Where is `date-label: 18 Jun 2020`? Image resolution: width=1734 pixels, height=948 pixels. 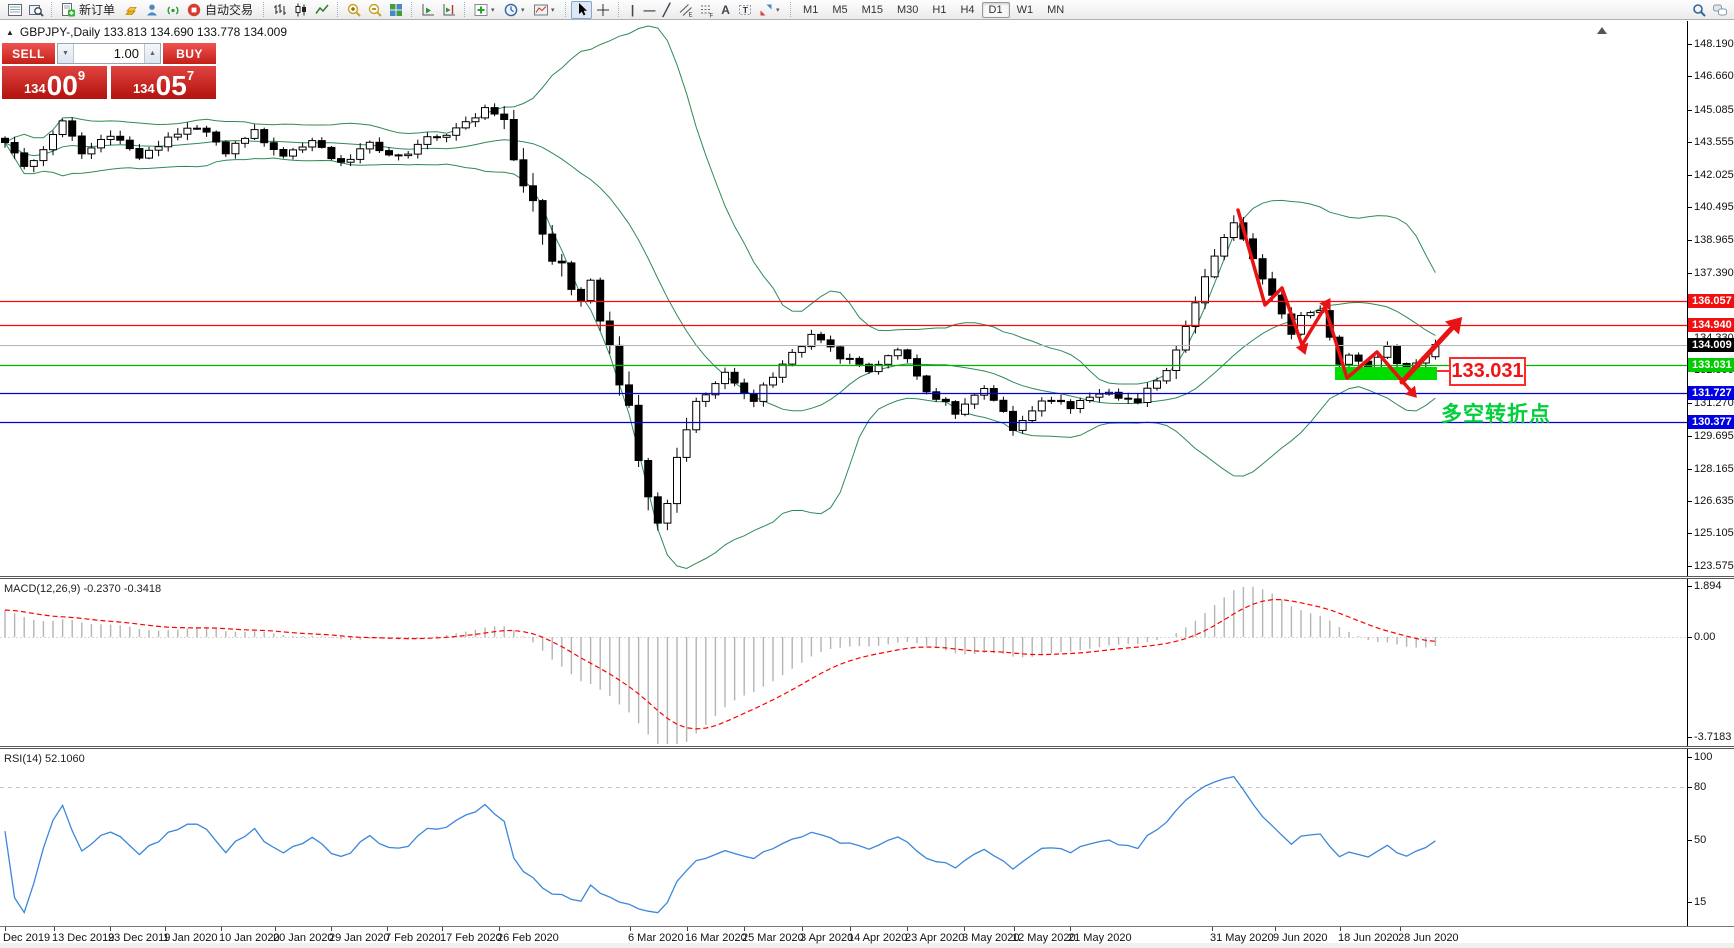
date-label: 18 Jun 2020 is located at coordinates (1368, 938).